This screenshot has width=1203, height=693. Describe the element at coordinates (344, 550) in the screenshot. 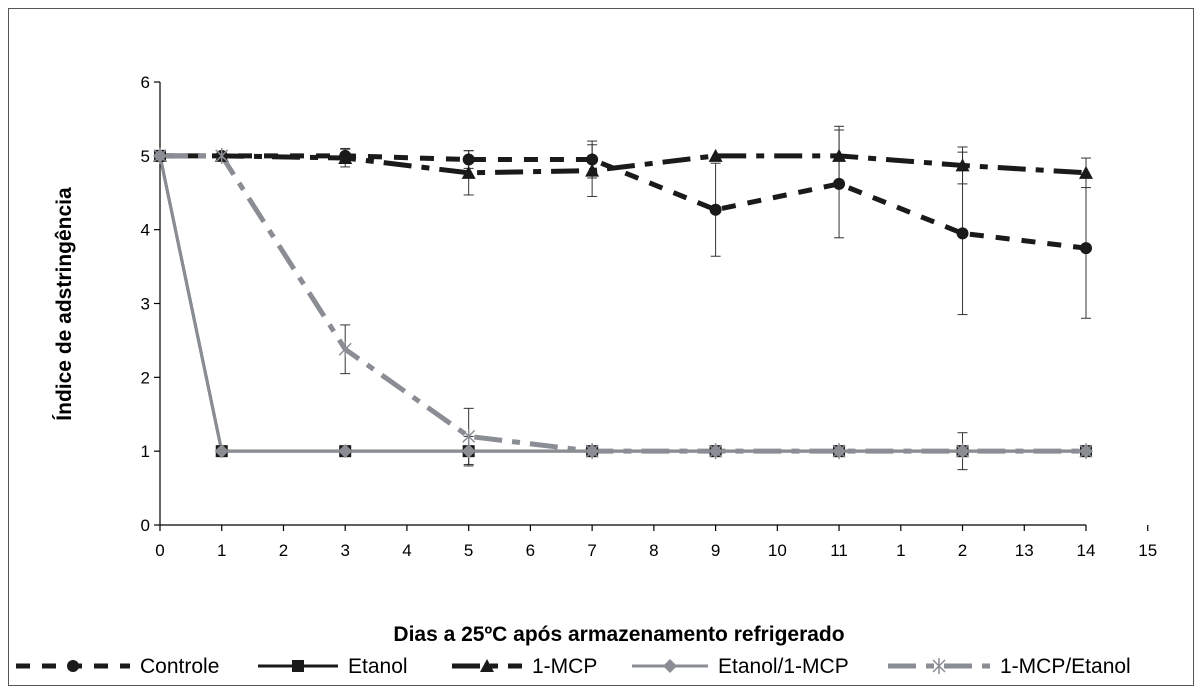

I see `x-tick-label: 3` at that location.